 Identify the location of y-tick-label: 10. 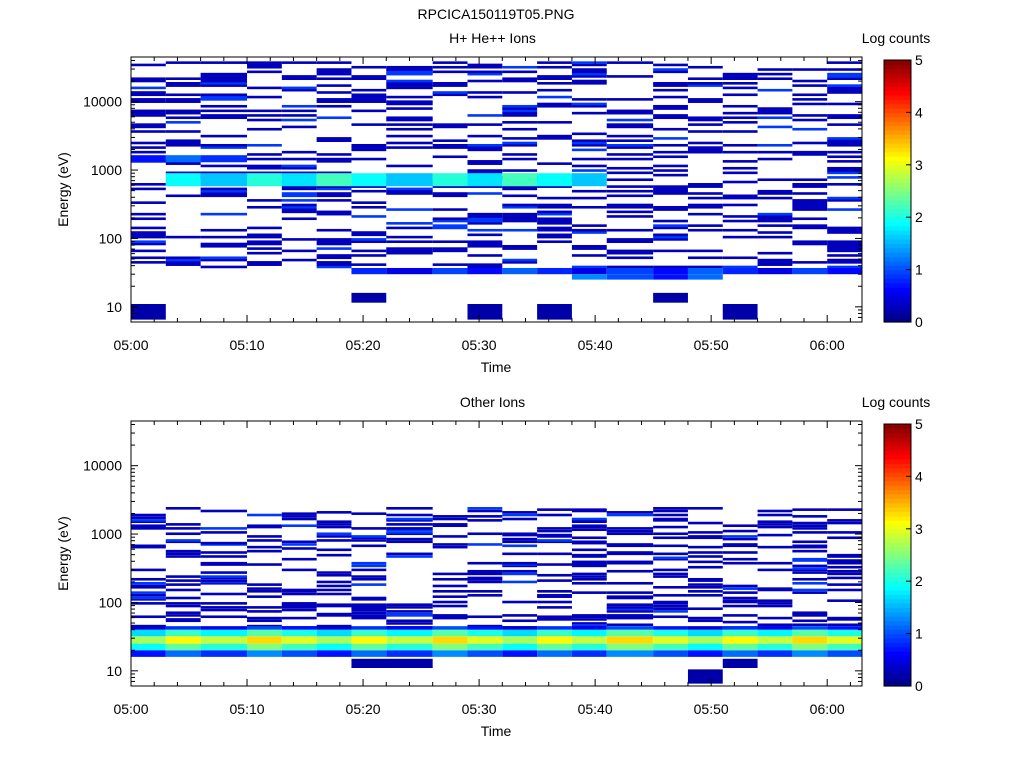
(114, 307).